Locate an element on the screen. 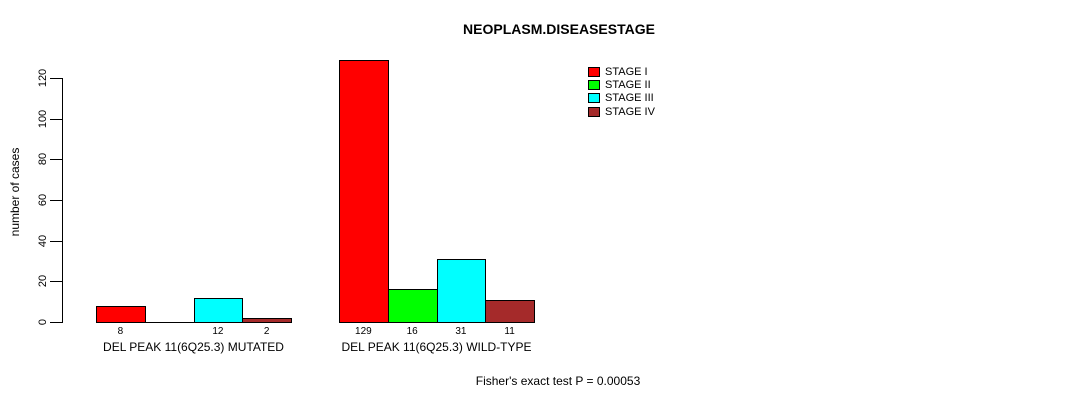 This screenshot has width=1090, height=400. bar-value-label: 8 is located at coordinates (120, 331).